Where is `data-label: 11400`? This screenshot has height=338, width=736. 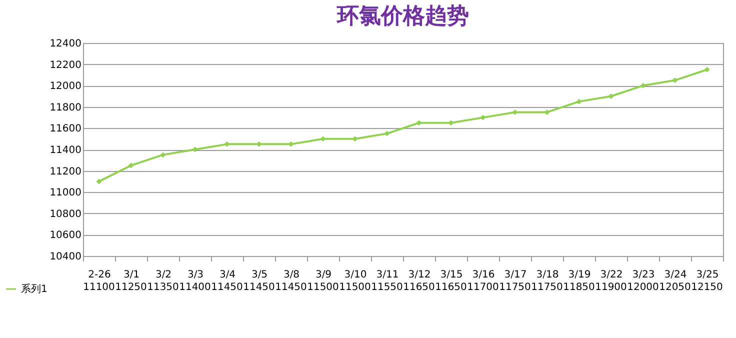
data-label: 11400 is located at coordinates (195, 287).